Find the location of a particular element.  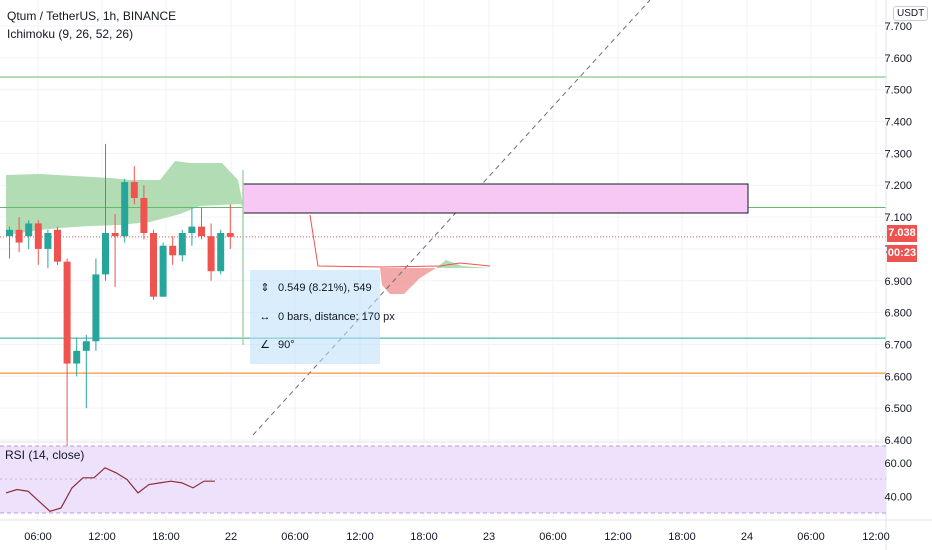

ichimoku-cloud-bearish is located at coordinates (408, 281).